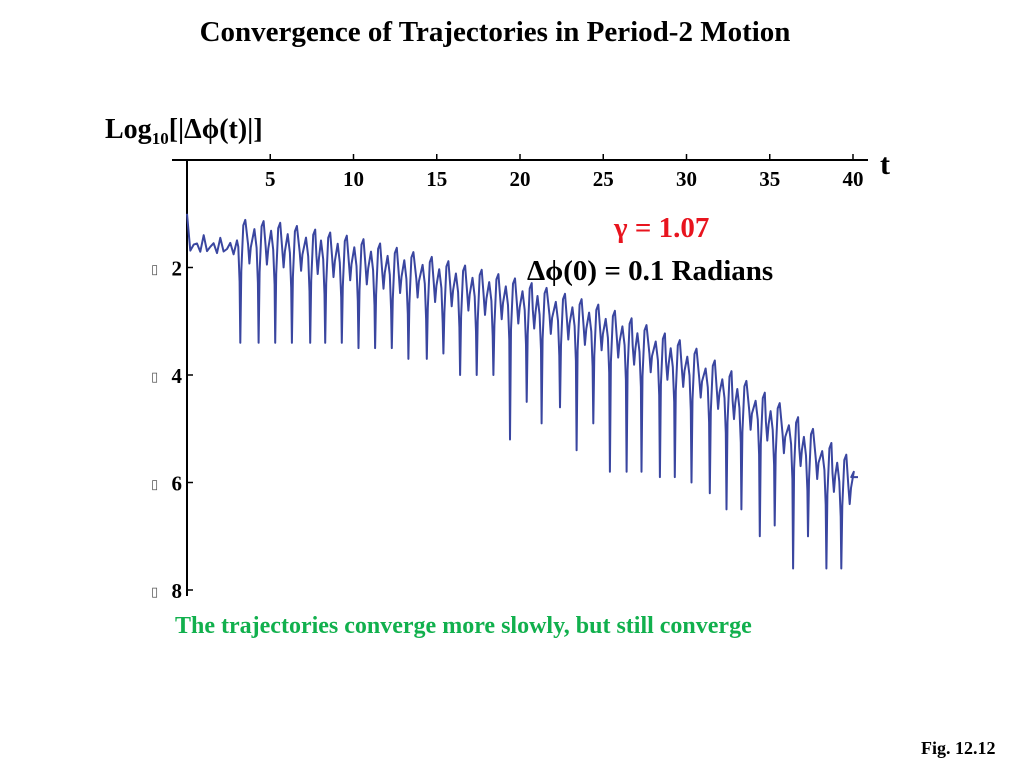 Image resolution: width=1024 pixels, height=768 pixels. I want to click on figure-number: Fig. 12.12, so click(958, 748).